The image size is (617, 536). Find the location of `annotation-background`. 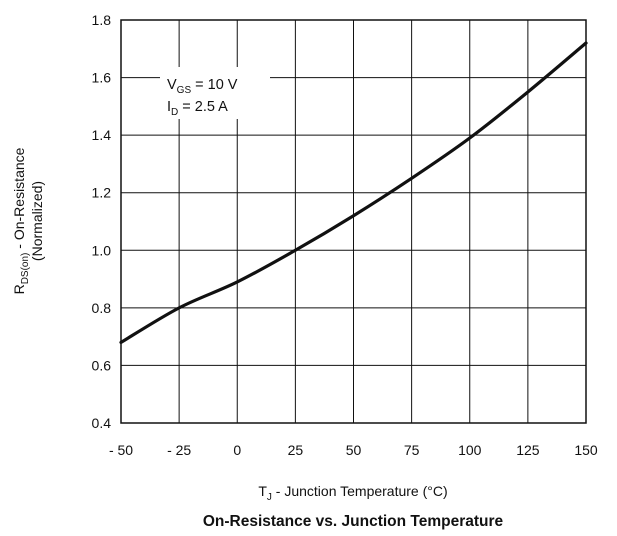

annotation-background is located at coordinates (215, 93).